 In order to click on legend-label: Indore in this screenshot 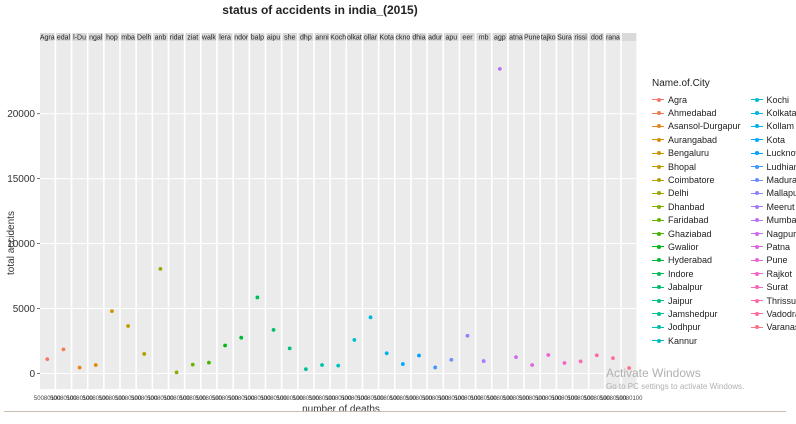, I will do `click(681, 273)`.